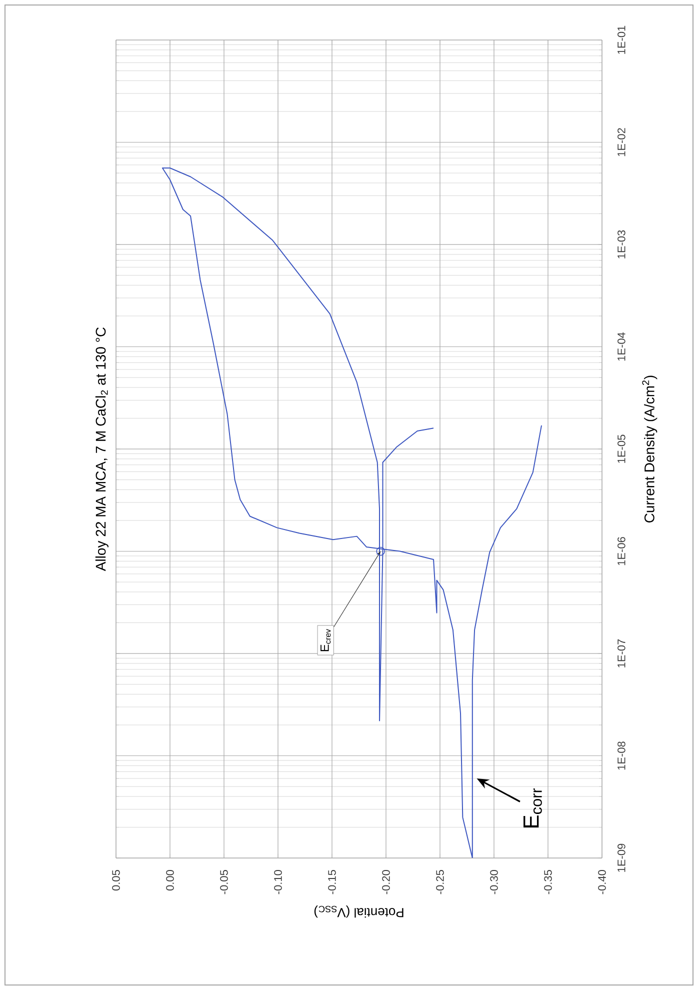 This screenshot has height=989, width=700. What do you see at coordinates (622, 653) in the screenshot?
I see `y-tick-label: 1E-07` at bounding box center [622, 653].